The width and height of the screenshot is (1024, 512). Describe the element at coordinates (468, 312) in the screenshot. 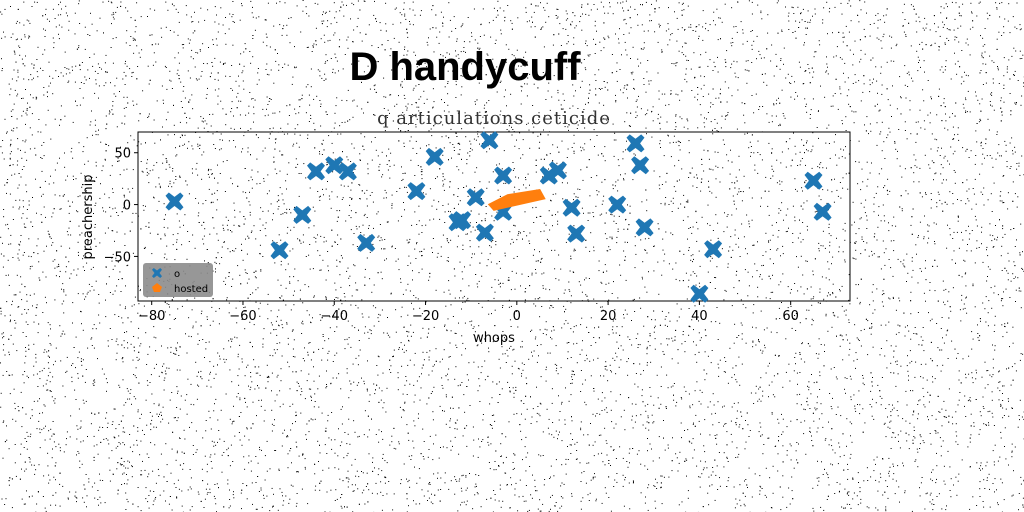

I see `x-axis: −80 −60 −40 −20 0 20 40 60` at that location.